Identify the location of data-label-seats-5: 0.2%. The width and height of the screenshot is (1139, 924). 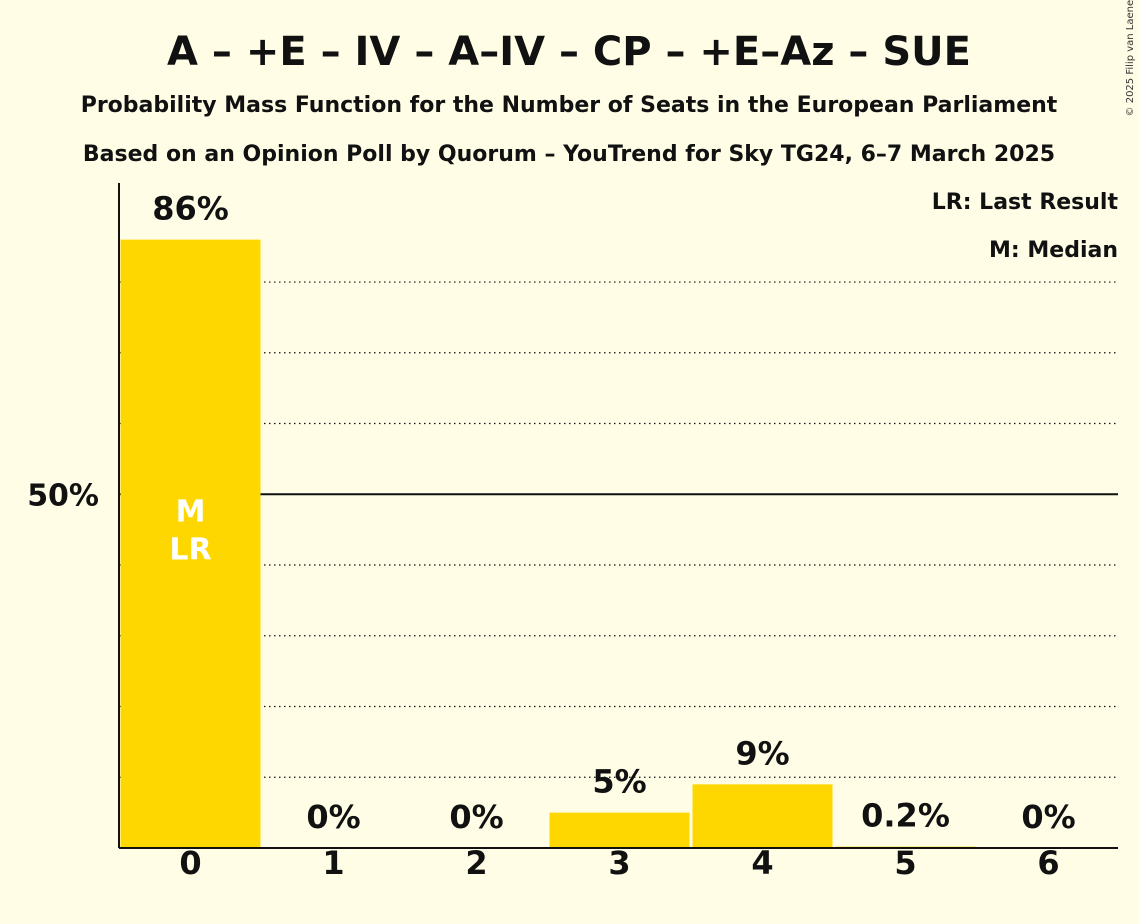
(905, 816).